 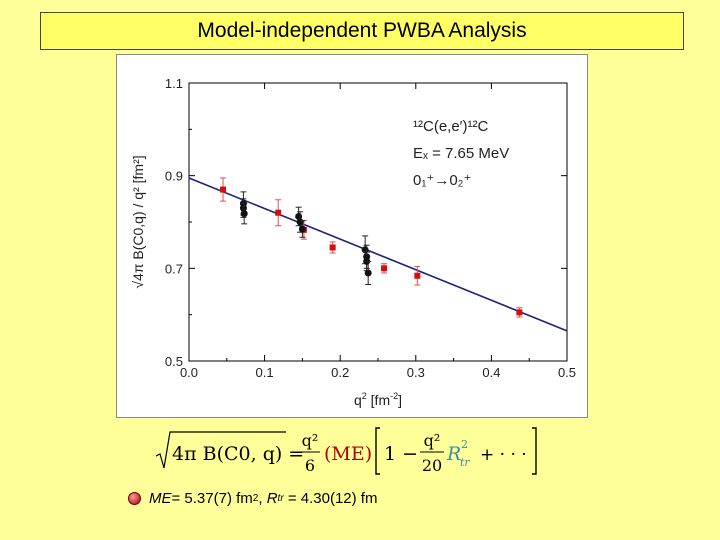 I want to click on slide-title: Model-independent PWBA Analysis, so click(x=362, y=31).